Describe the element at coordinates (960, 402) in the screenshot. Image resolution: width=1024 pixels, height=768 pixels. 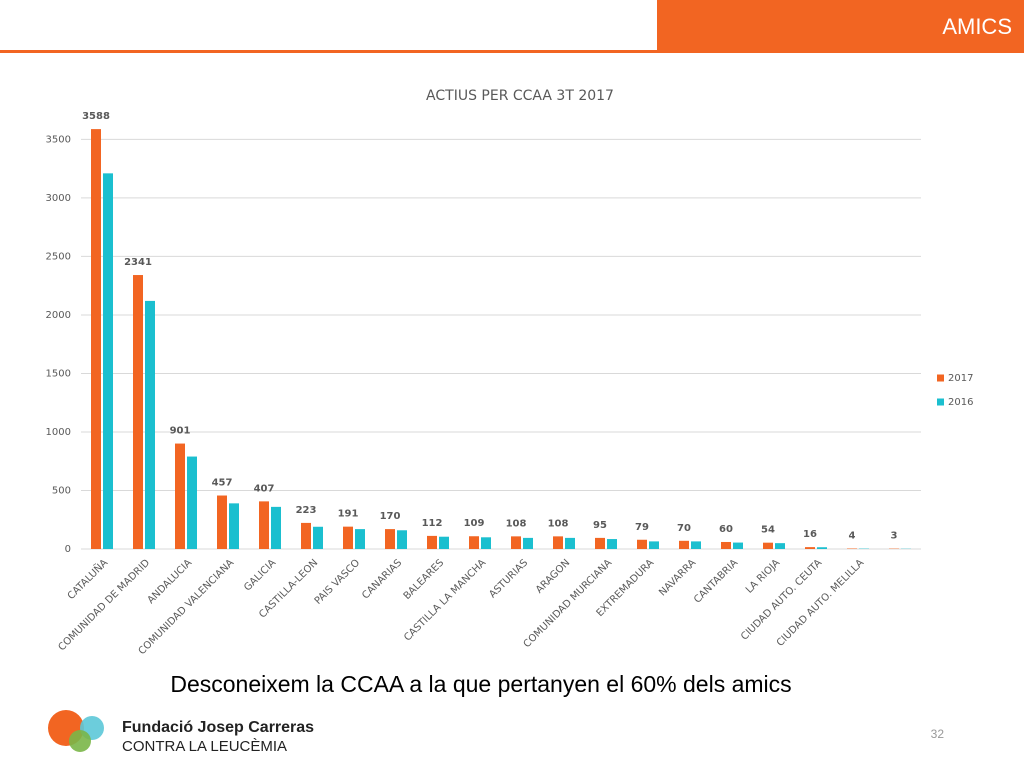
I see `legend-label: 2016` at that location.